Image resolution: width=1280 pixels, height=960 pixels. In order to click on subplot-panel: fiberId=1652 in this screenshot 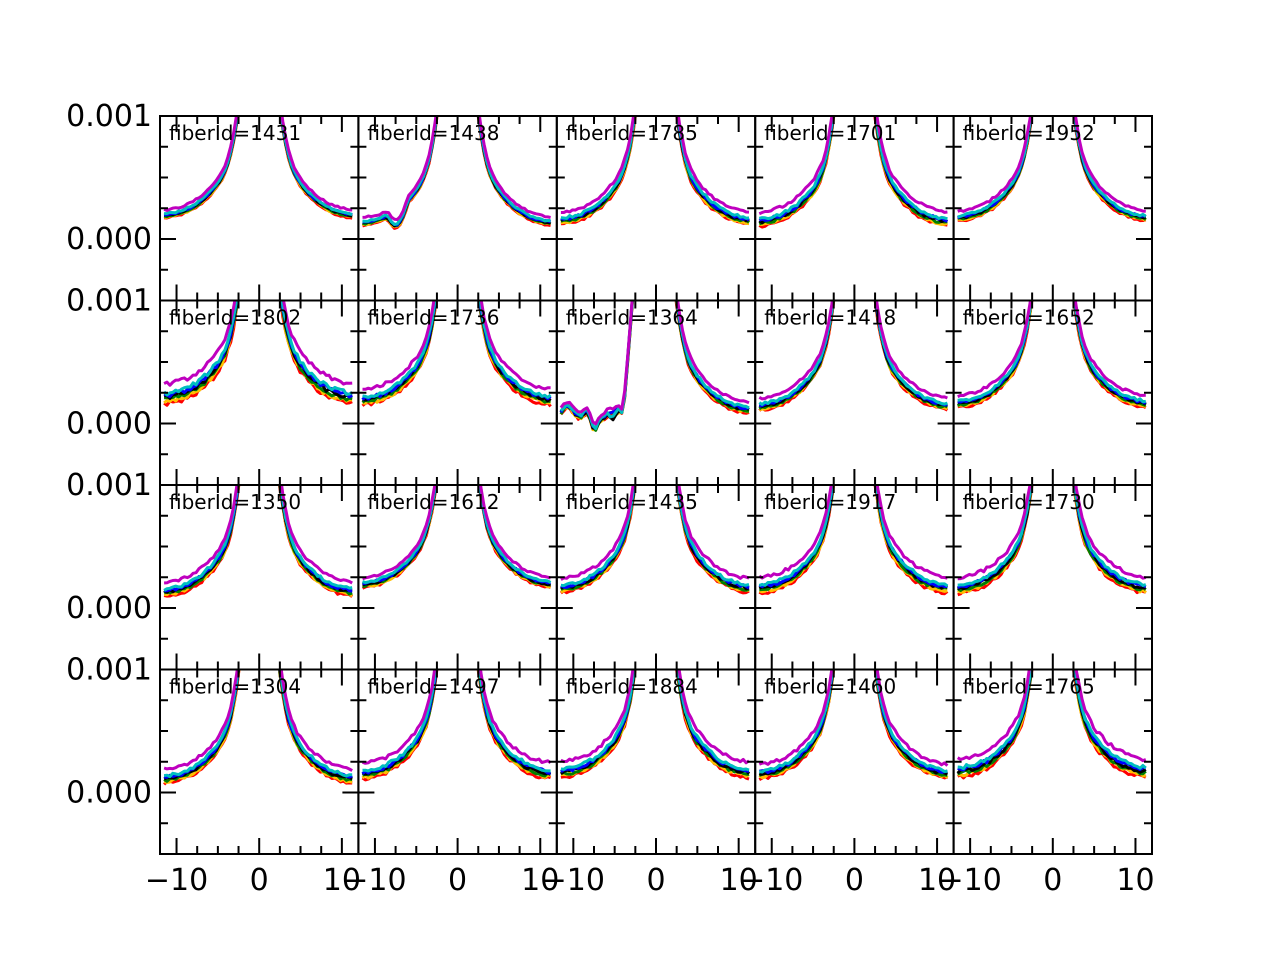, I will do `click(1052, 392)`.